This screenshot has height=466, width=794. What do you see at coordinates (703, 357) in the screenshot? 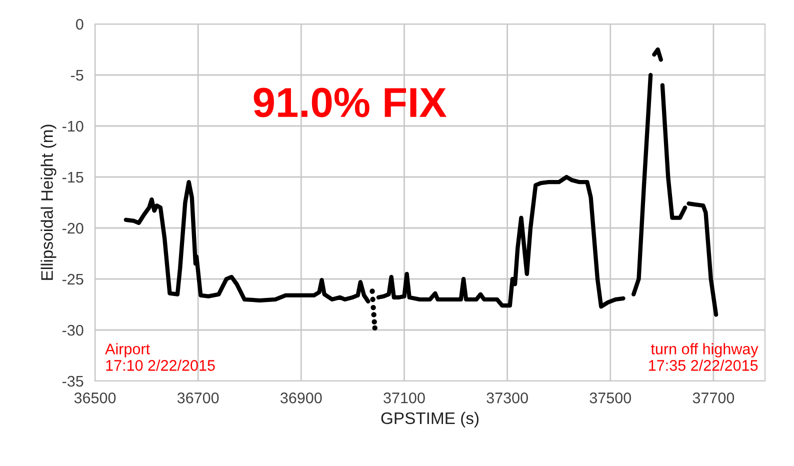
I see `annotation: turn off highway 17:35 2/22/2015` at bounding box center [703, 357].